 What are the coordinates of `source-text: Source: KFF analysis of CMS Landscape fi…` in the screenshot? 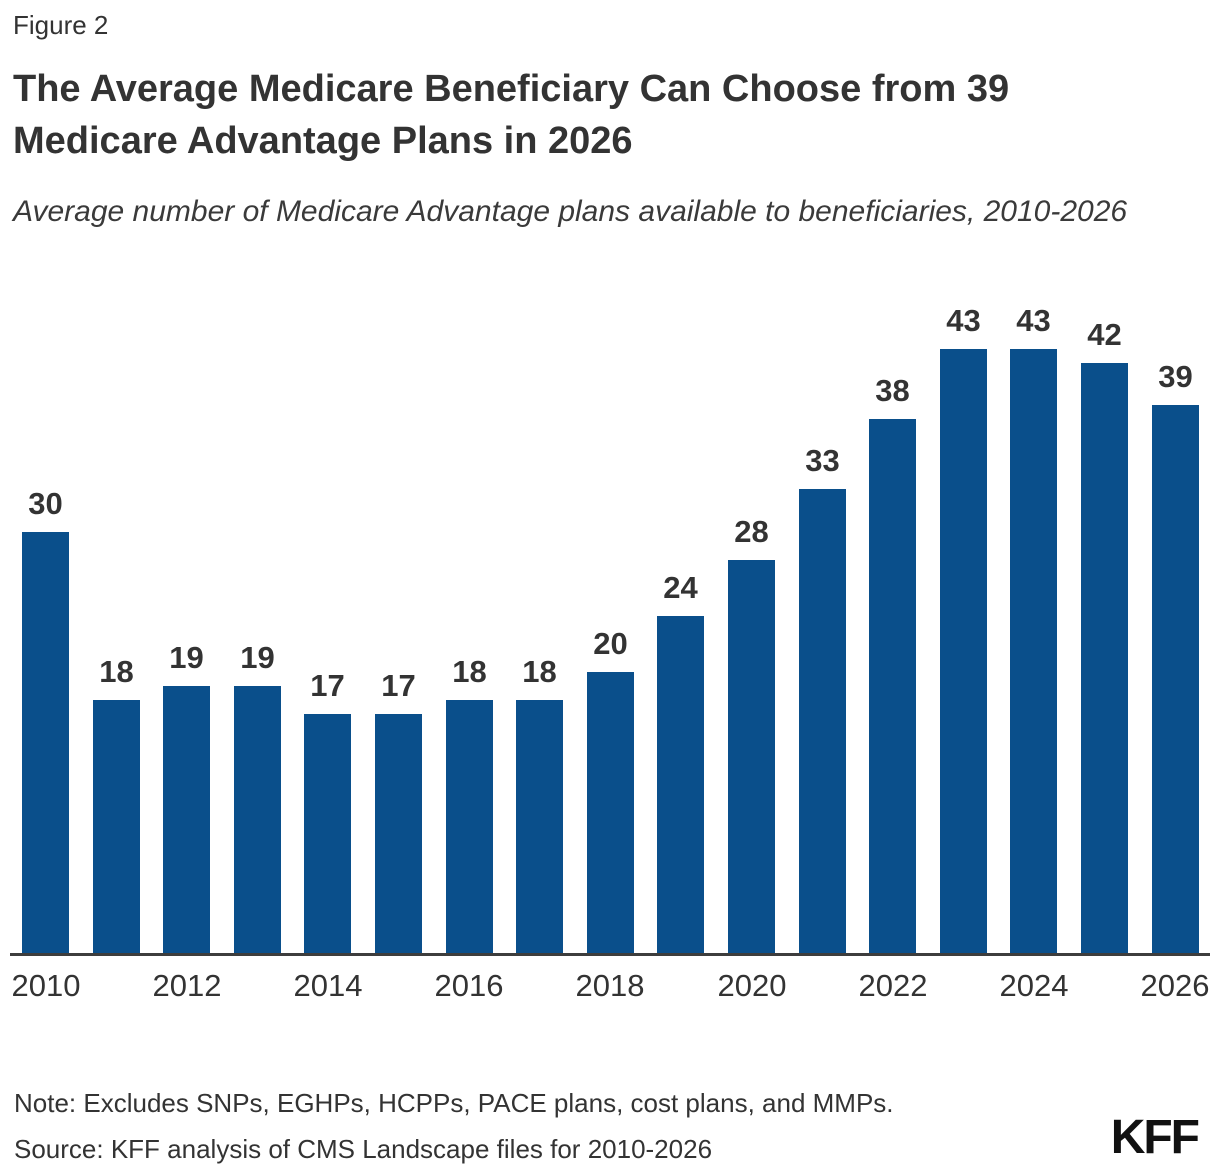 It's located at (363, 1149).